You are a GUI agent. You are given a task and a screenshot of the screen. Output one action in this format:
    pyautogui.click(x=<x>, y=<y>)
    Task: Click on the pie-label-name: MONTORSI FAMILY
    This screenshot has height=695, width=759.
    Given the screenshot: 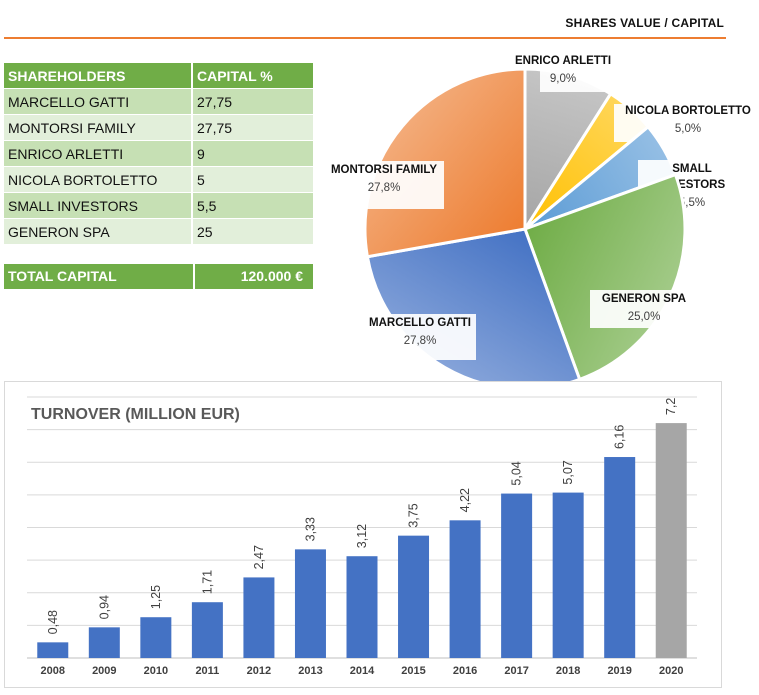 What is the action you would take?
    pyautogui.click(x=384, y=170)
    